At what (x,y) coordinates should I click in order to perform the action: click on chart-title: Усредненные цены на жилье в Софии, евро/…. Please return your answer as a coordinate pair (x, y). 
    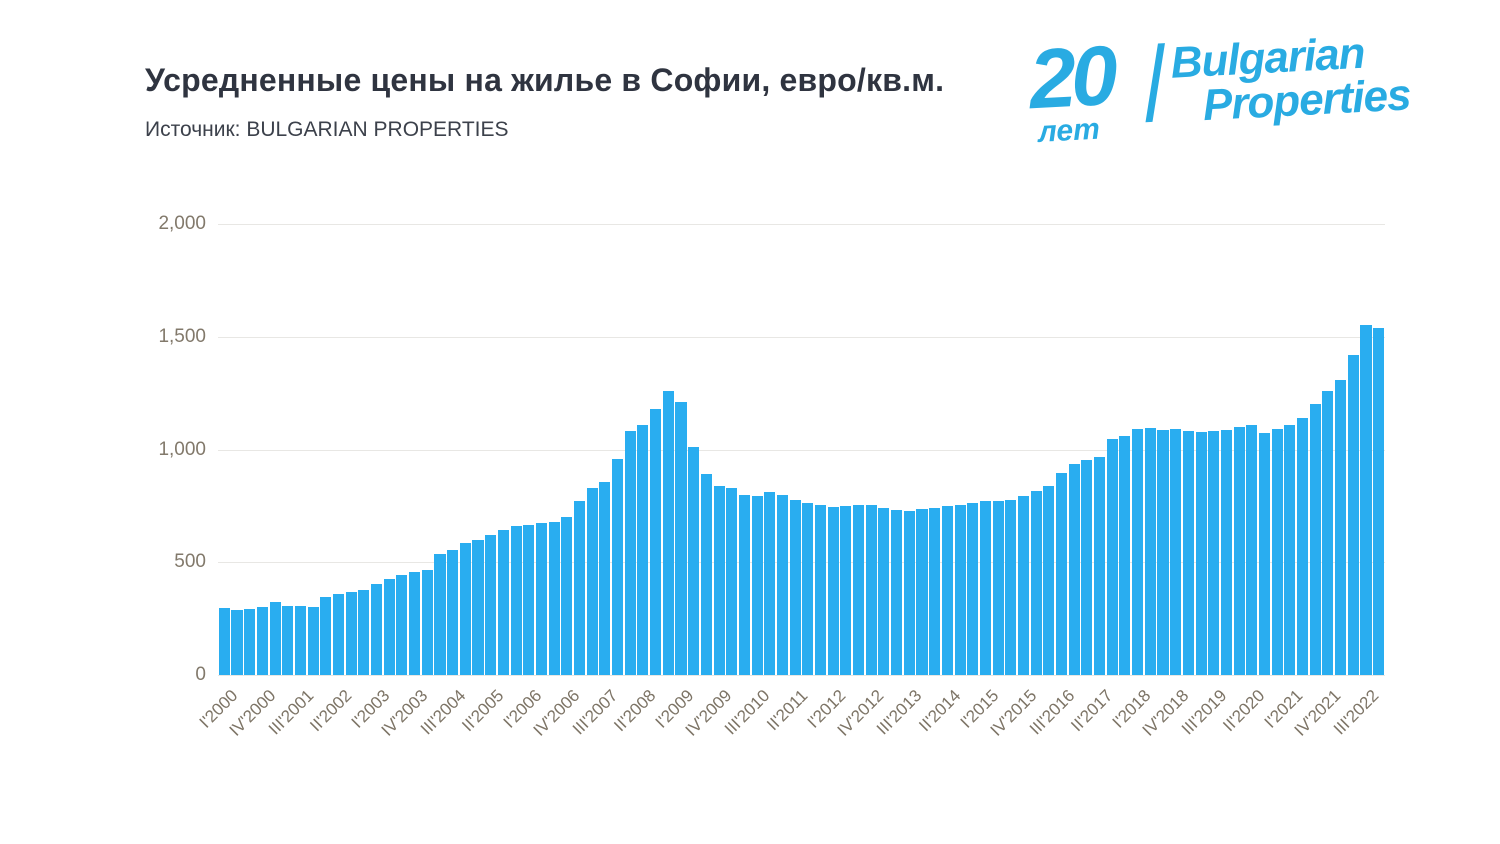
    Looking at the image, I should click on (545, 80).